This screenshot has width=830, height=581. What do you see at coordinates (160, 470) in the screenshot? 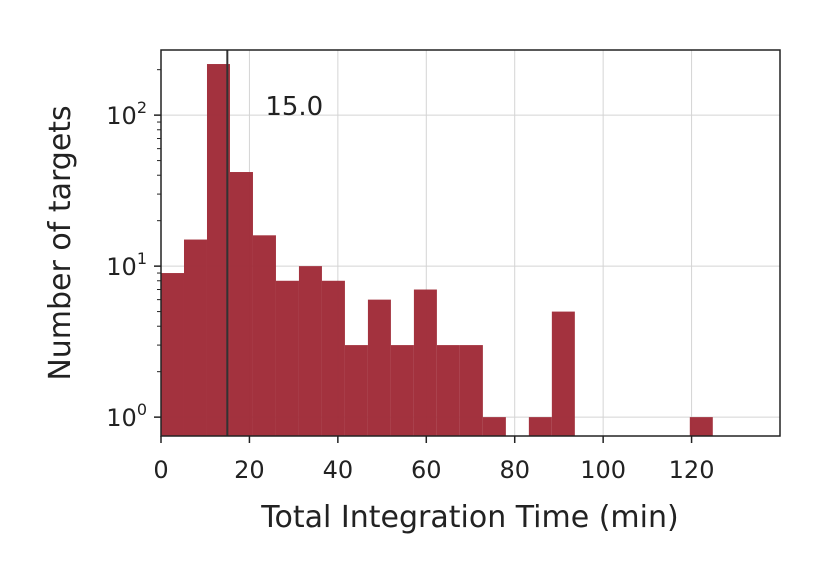
I see `x-tick-label: 0` at bounding box center [160, 470].